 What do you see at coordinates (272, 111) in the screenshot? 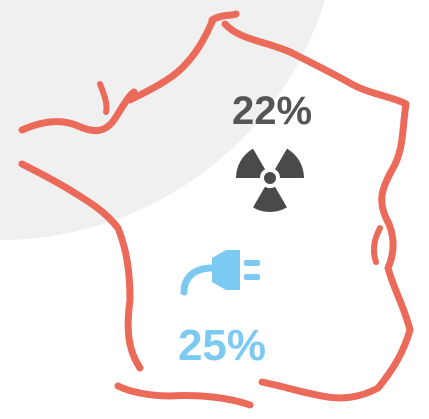
I see `nuclear-share: 22%` at bounding box center [272, 111].